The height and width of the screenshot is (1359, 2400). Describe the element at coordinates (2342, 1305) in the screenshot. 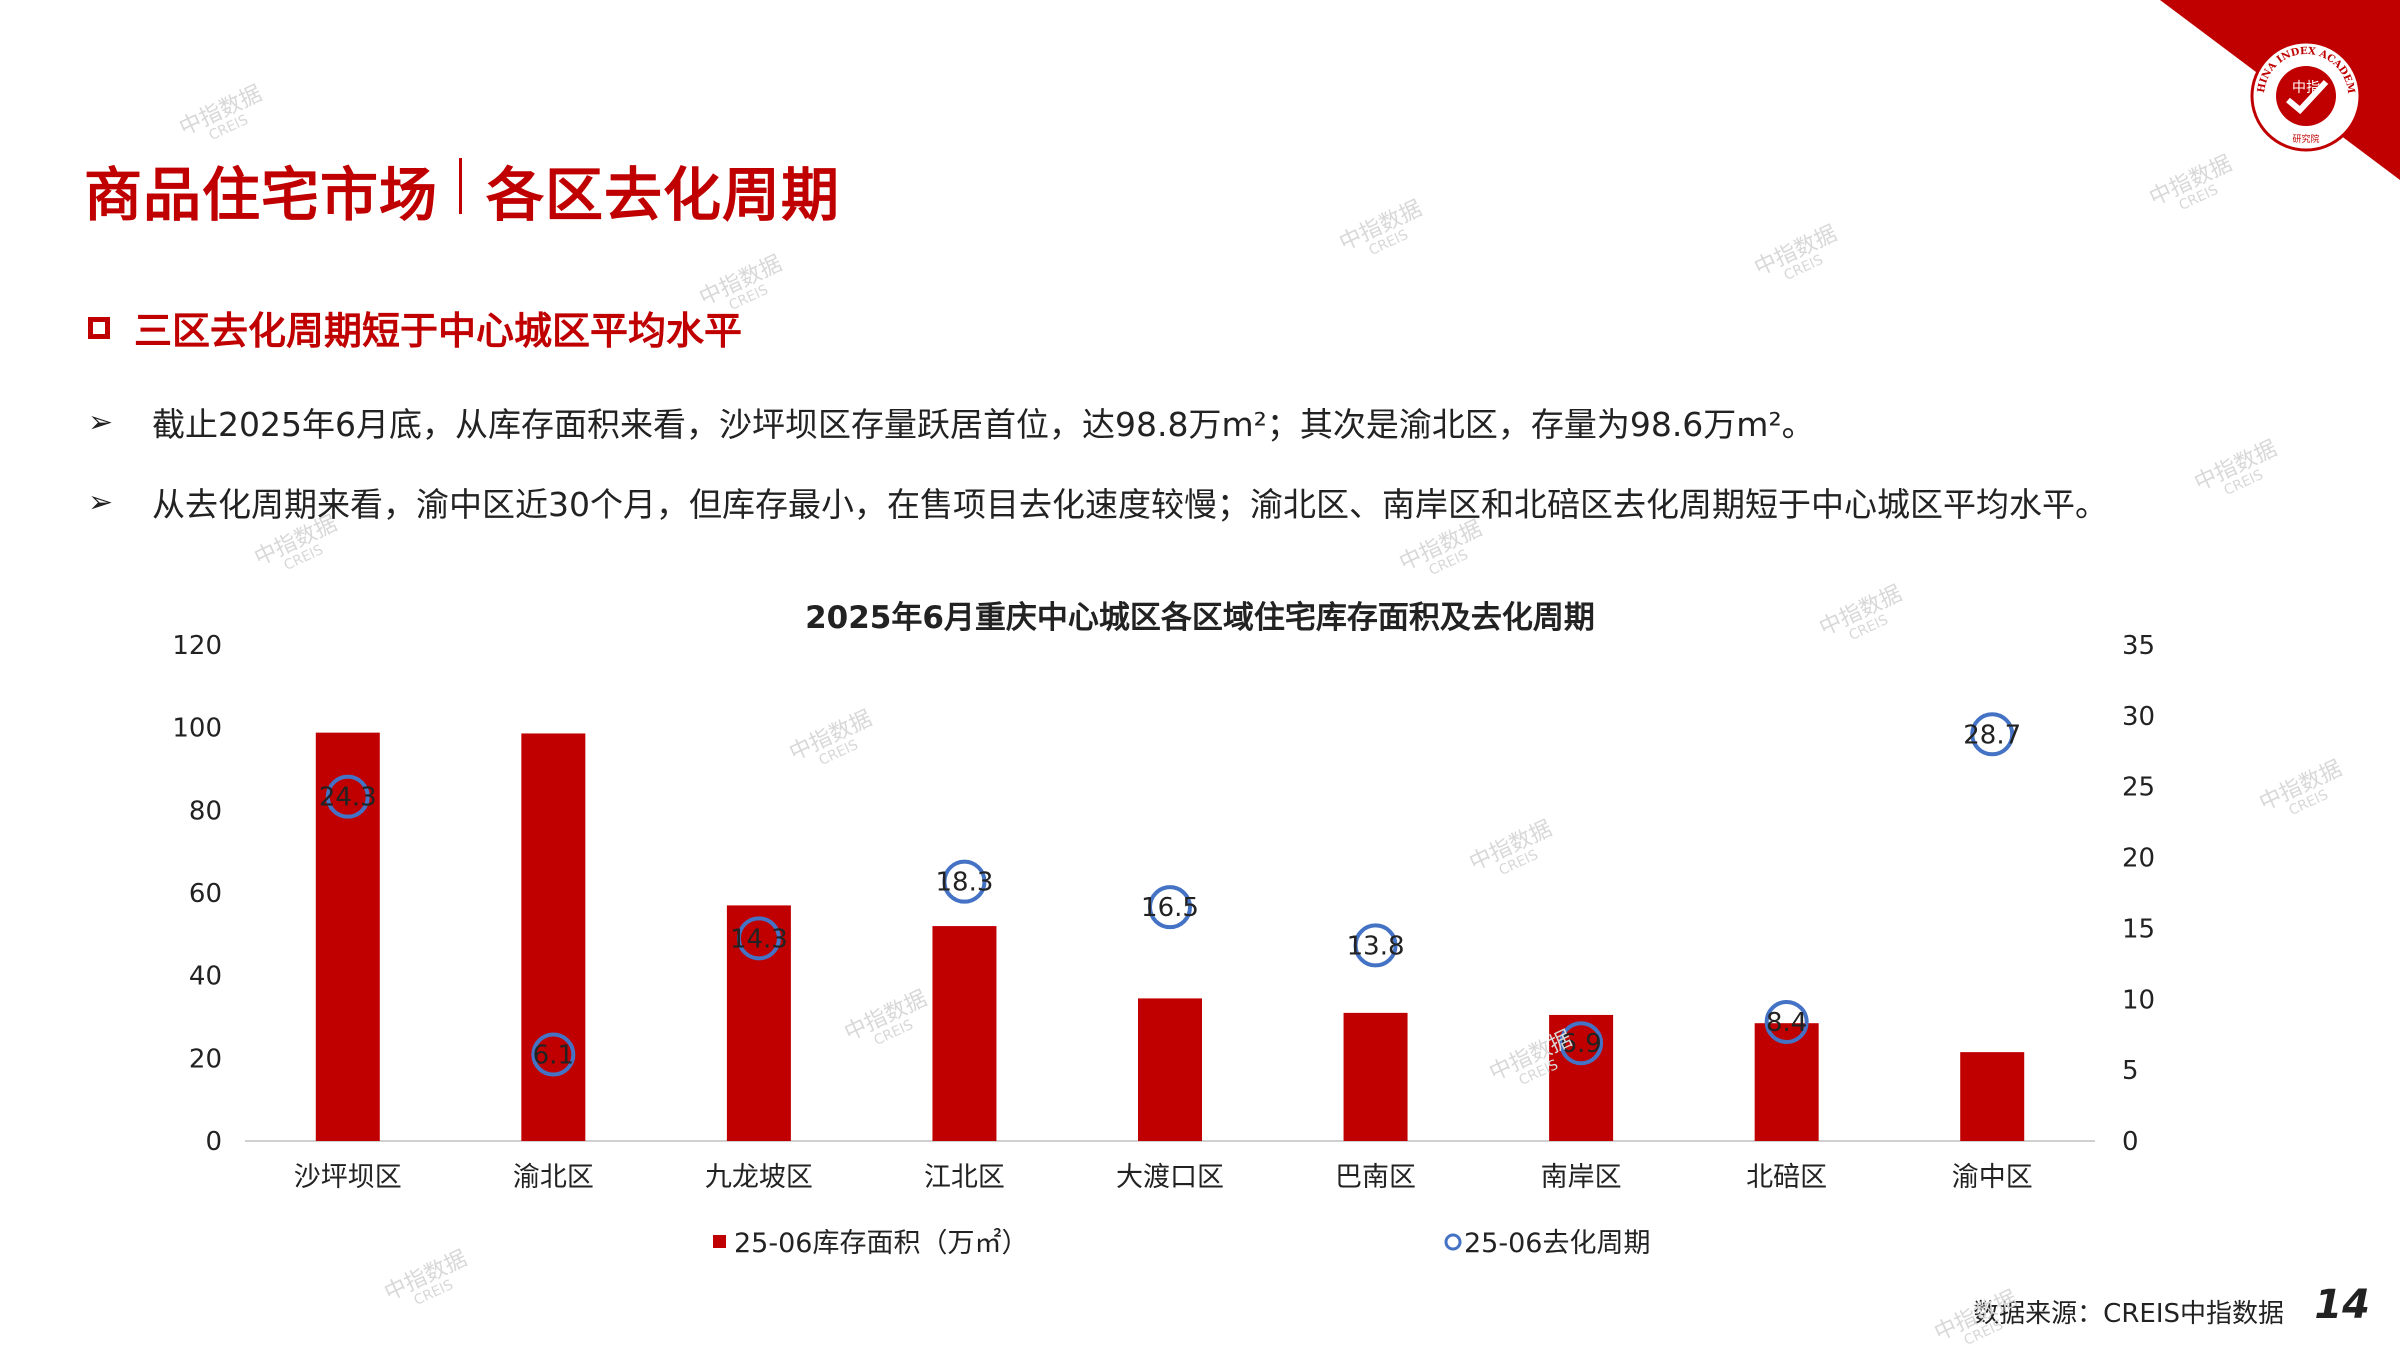

I see `page-number: 14` at that location.